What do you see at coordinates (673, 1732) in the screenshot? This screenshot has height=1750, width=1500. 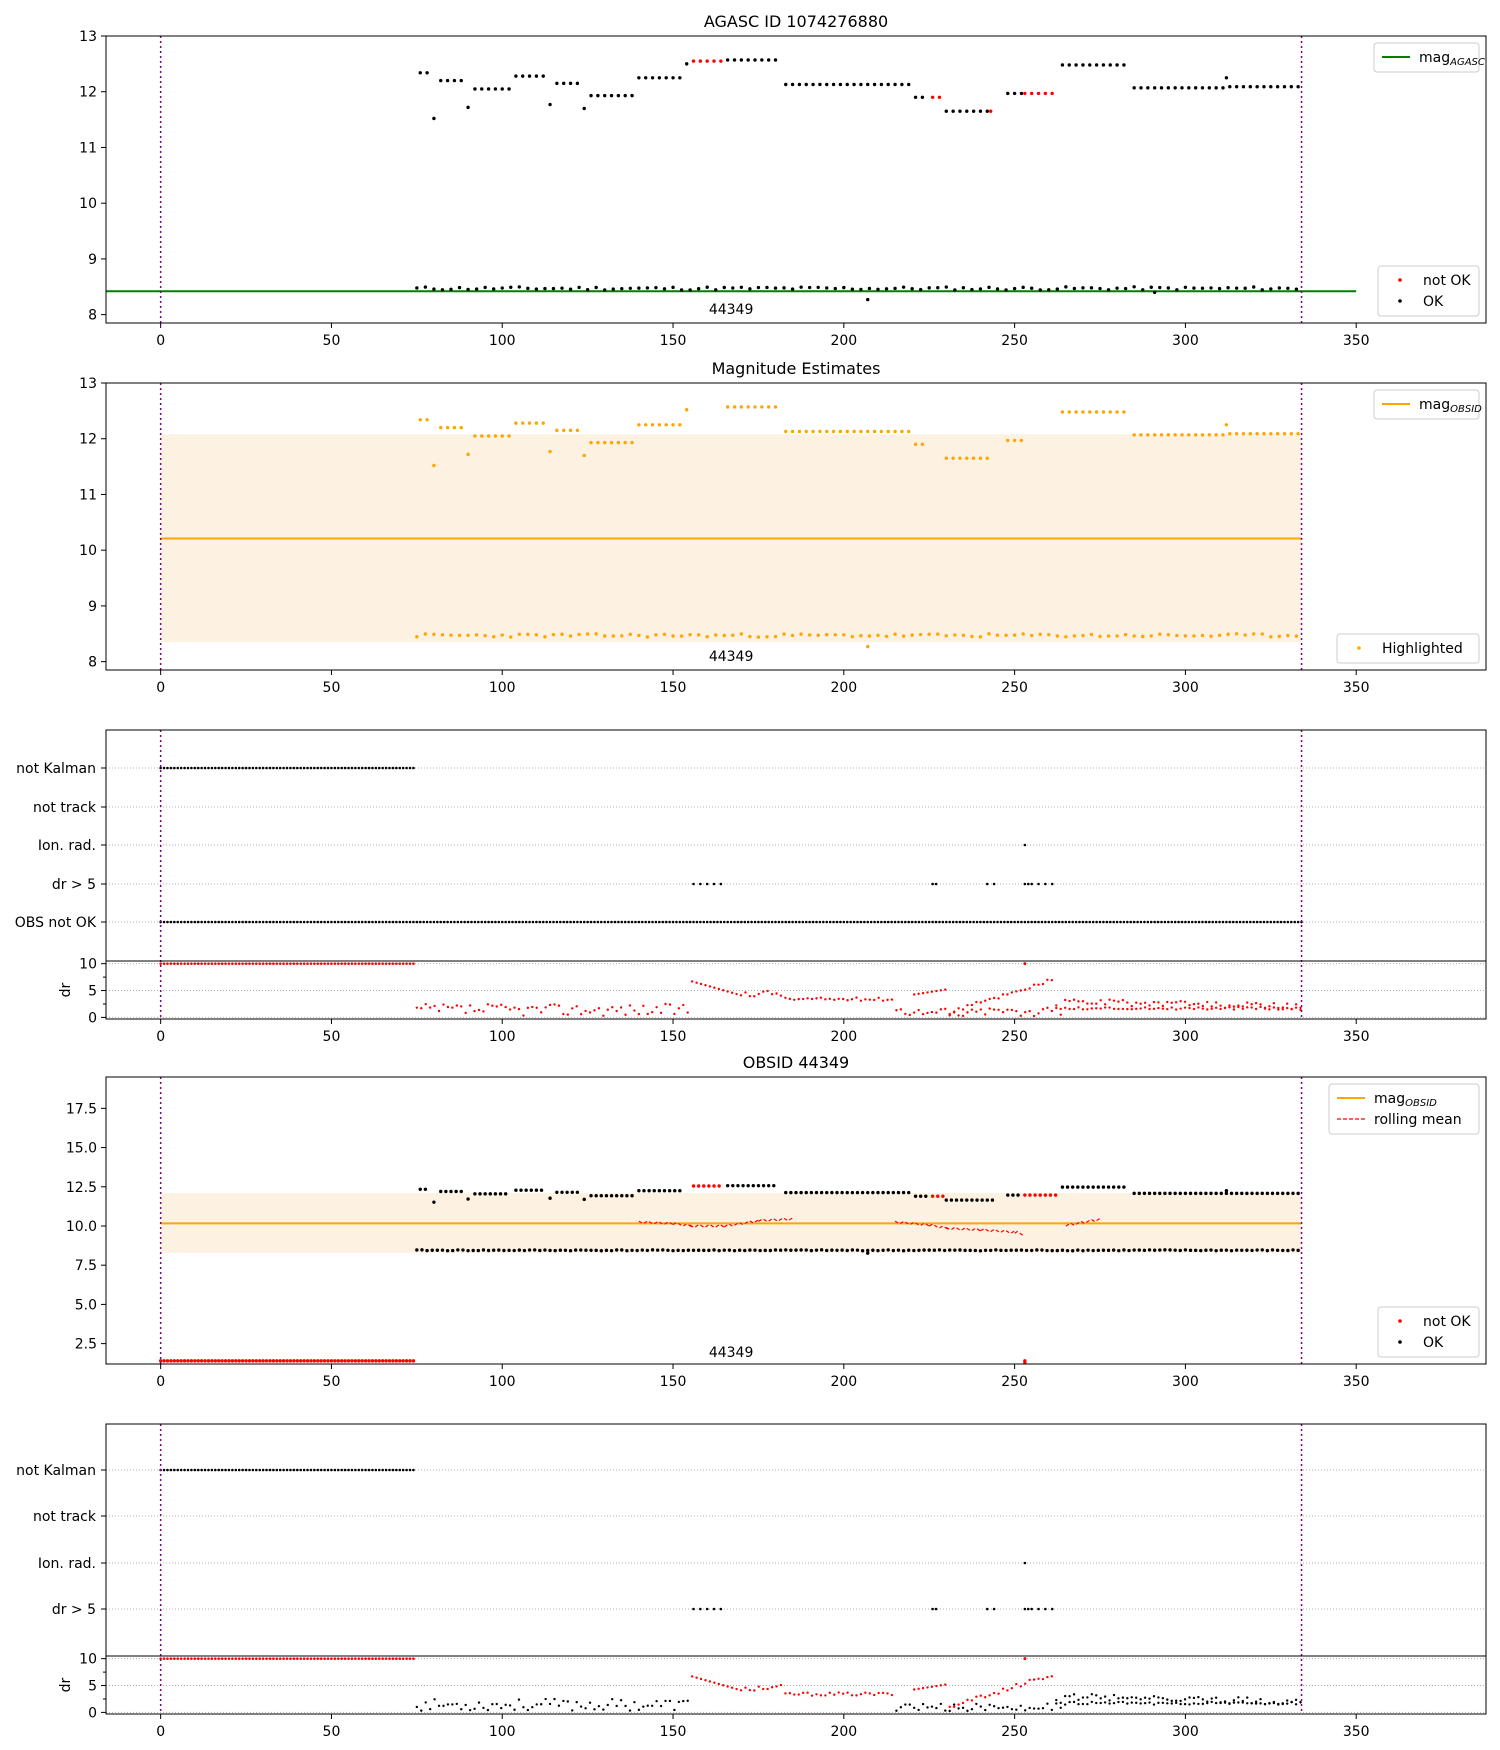 I see `x-tick-label: 150` at bounding box center [673, 1732].